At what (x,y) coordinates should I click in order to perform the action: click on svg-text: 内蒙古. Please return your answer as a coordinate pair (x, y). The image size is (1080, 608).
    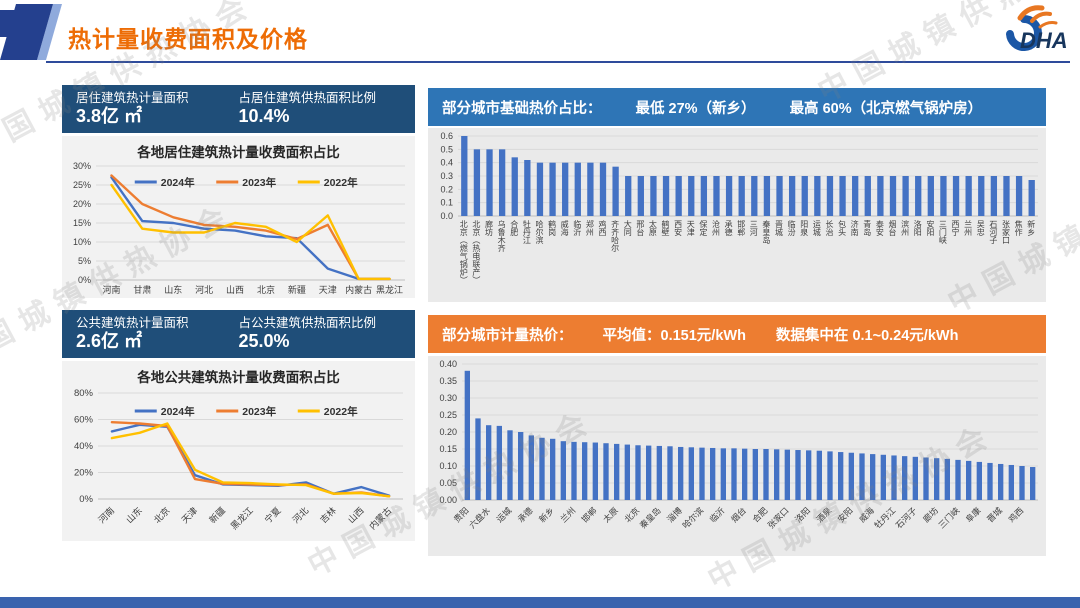
    Looking at the image, I should click on (380, 518).